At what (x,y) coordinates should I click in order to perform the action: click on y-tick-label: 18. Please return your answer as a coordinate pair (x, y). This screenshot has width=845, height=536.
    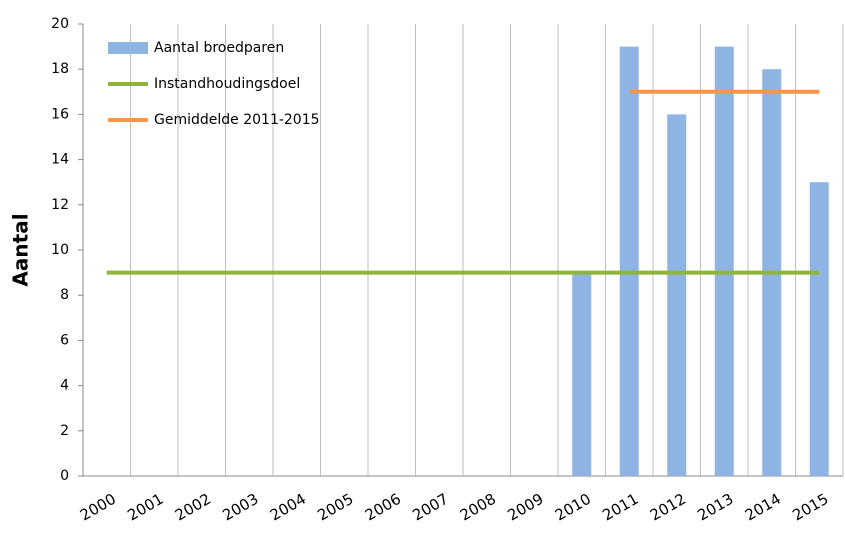
    Looking at the image, I should click on (60, 69).